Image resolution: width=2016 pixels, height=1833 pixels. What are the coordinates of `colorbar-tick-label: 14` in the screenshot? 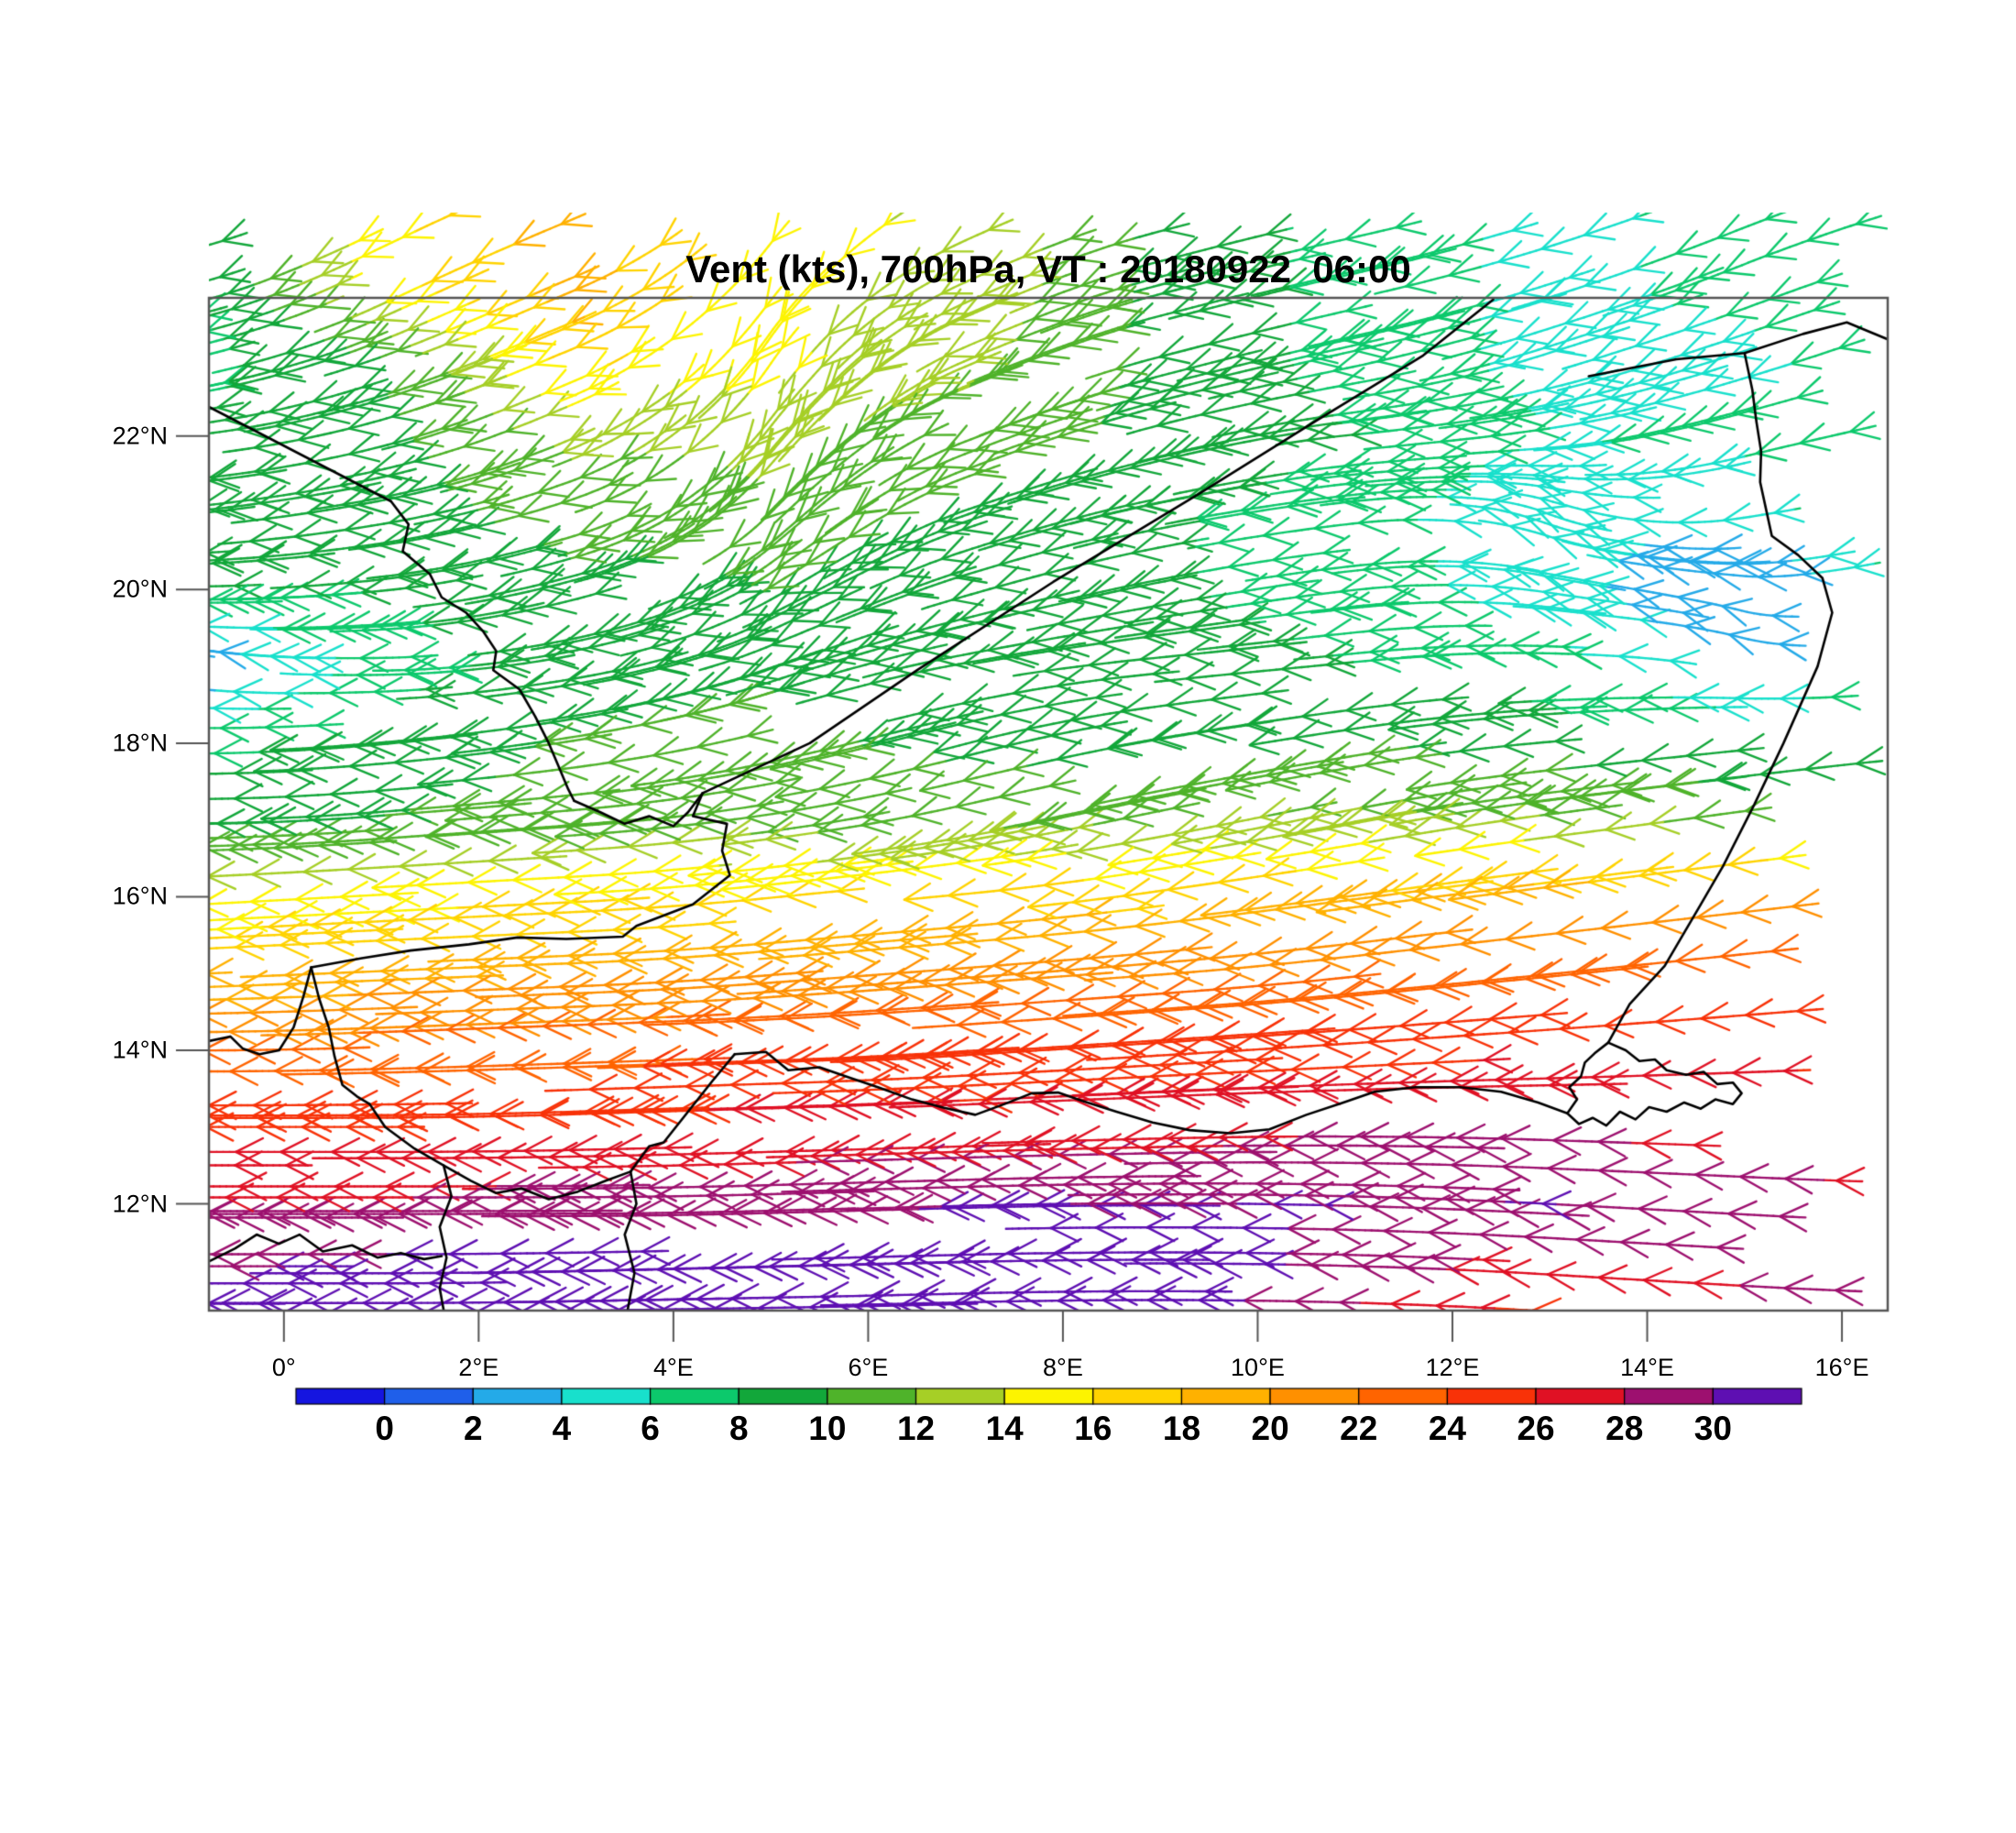 It's located at (1004, 1428).